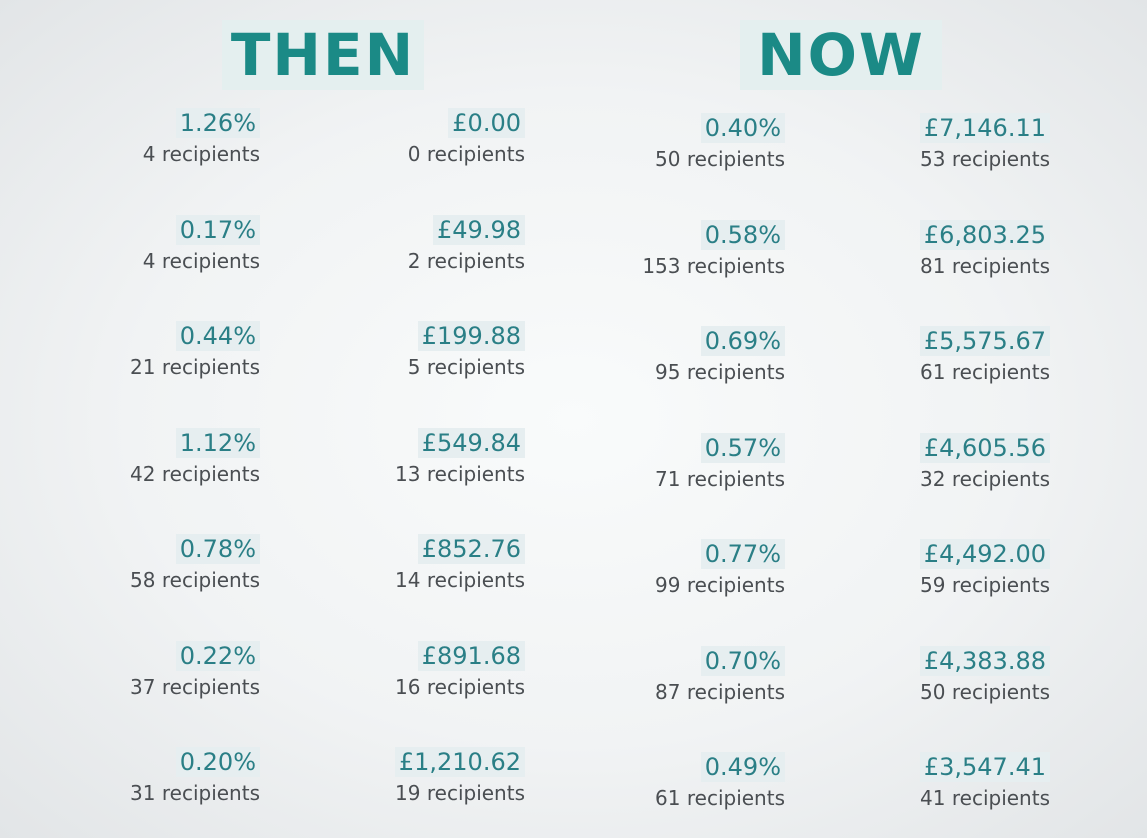  I want to click on then-percent-recipients: 37 recipients, so click(195, 687).